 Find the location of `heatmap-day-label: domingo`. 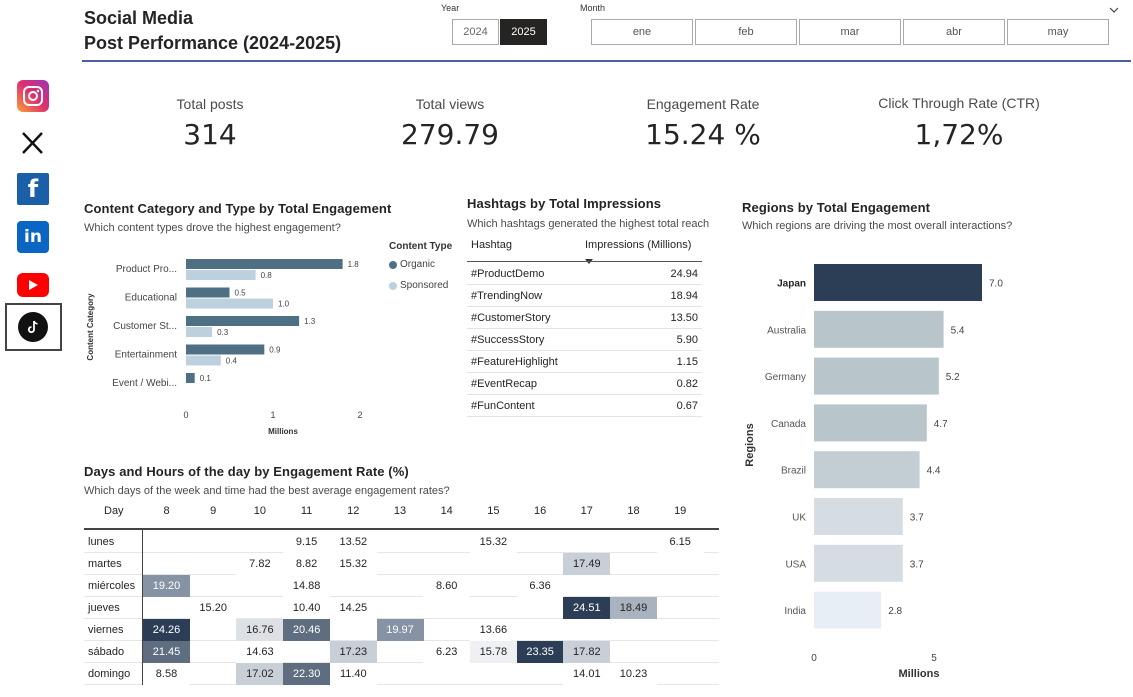

heatmap-day-label: domingo is located at coordinates (113, 674).